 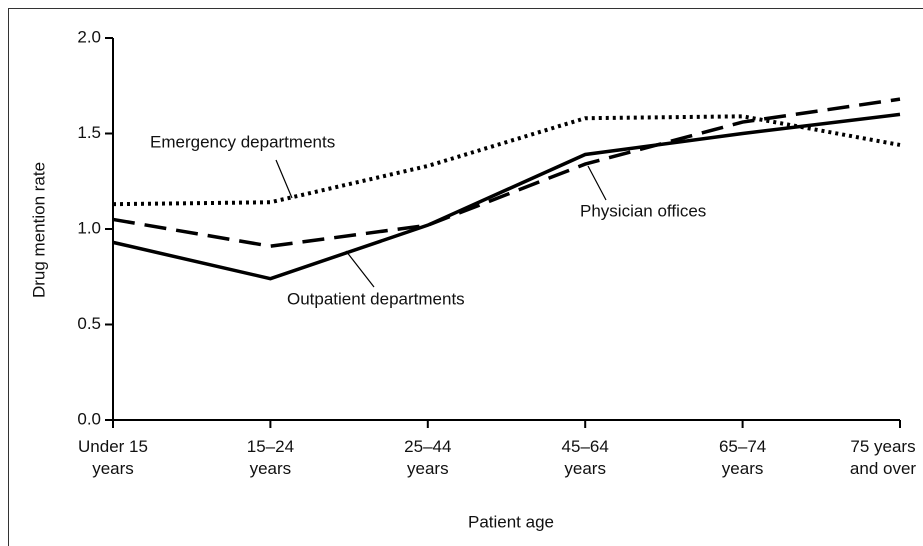 What do you see at coordinates (242, 141) in the screenshot?
I see `series-annotation: Emergency departments` at bounding box center [242, 141].